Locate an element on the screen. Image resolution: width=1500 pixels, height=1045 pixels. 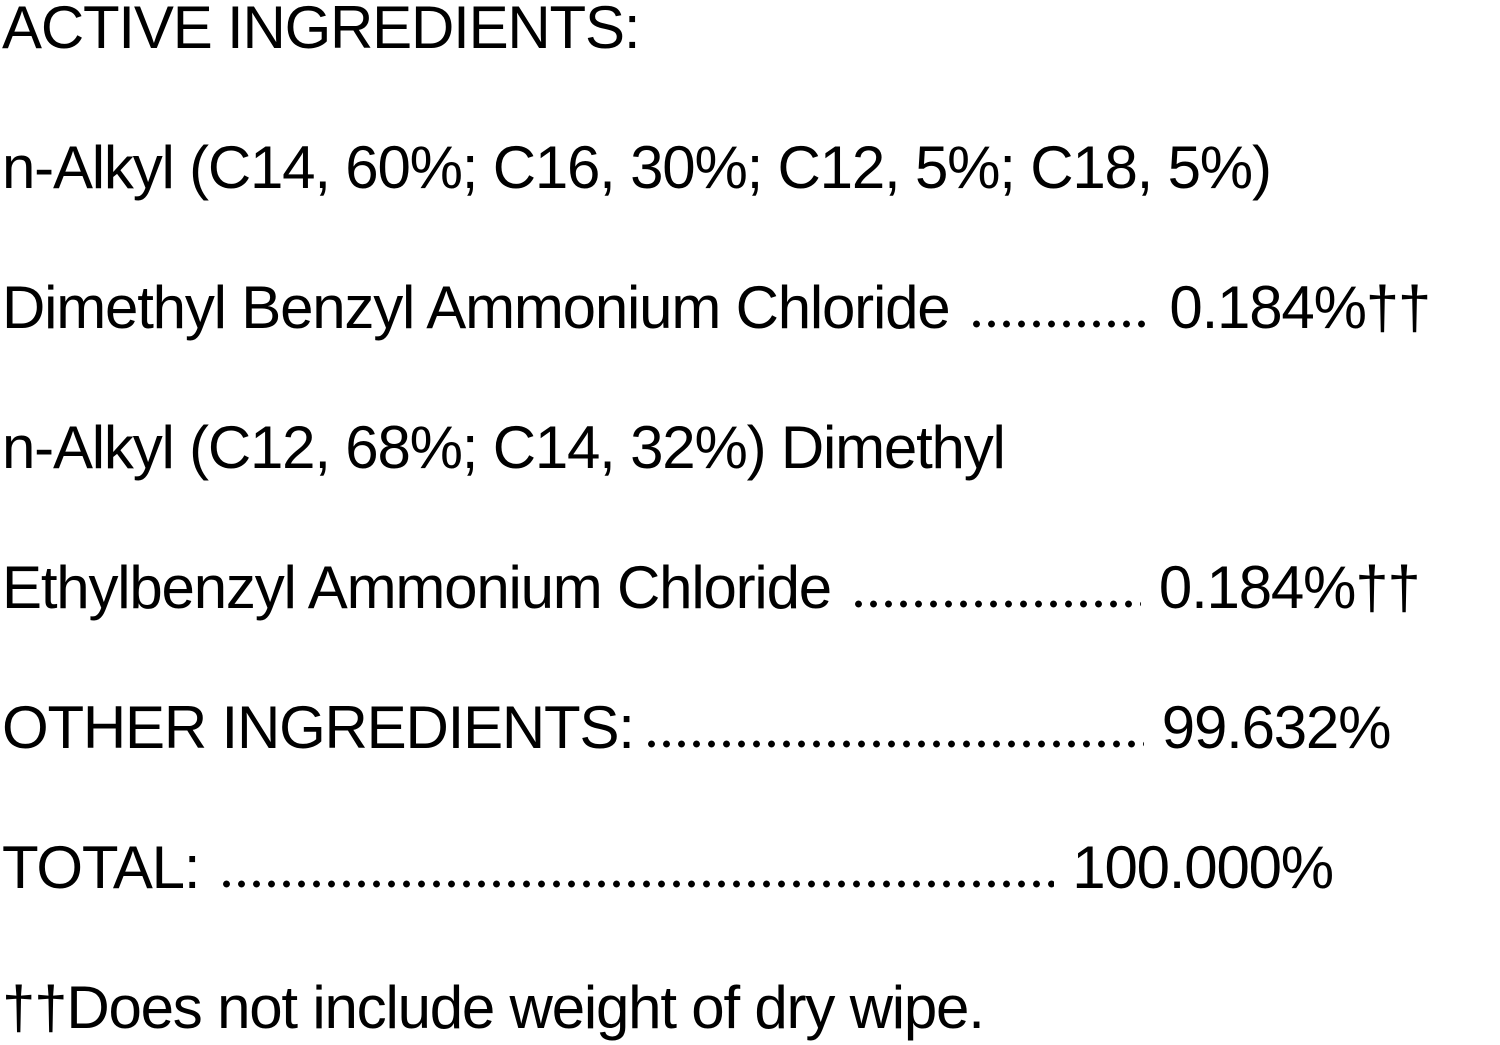
footnote: ††Does not include weight of dry wipe. is located at coordinates (493, 1007).